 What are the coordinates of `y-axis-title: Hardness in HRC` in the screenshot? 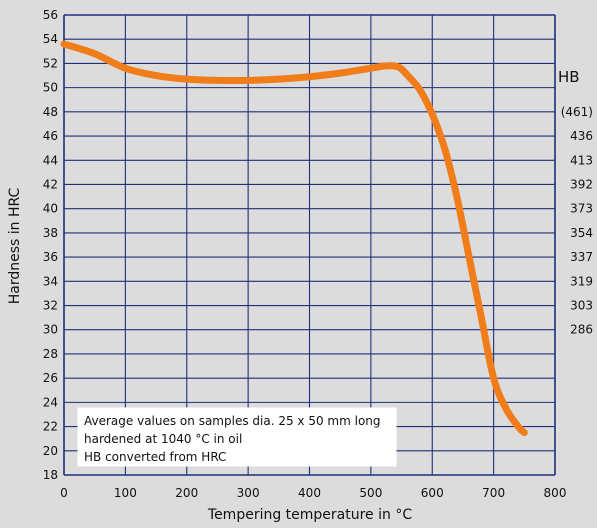 It's located at (15, 245).